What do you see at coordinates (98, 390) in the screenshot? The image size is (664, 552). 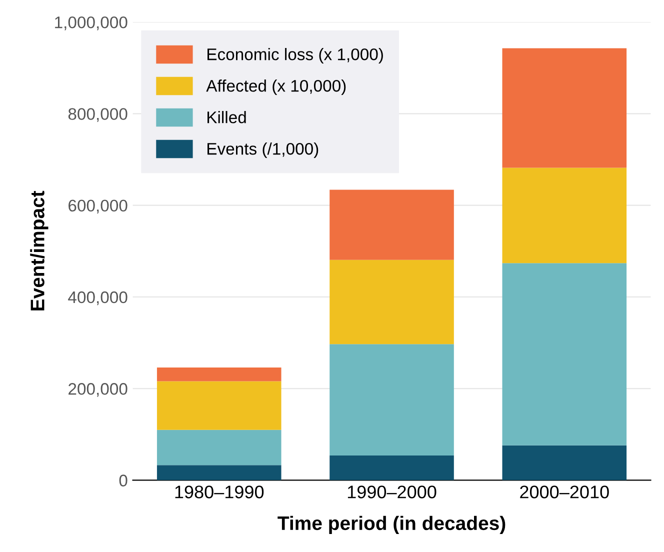 I see `y-tick-label: 200,000` at bounding box center [98, 390].